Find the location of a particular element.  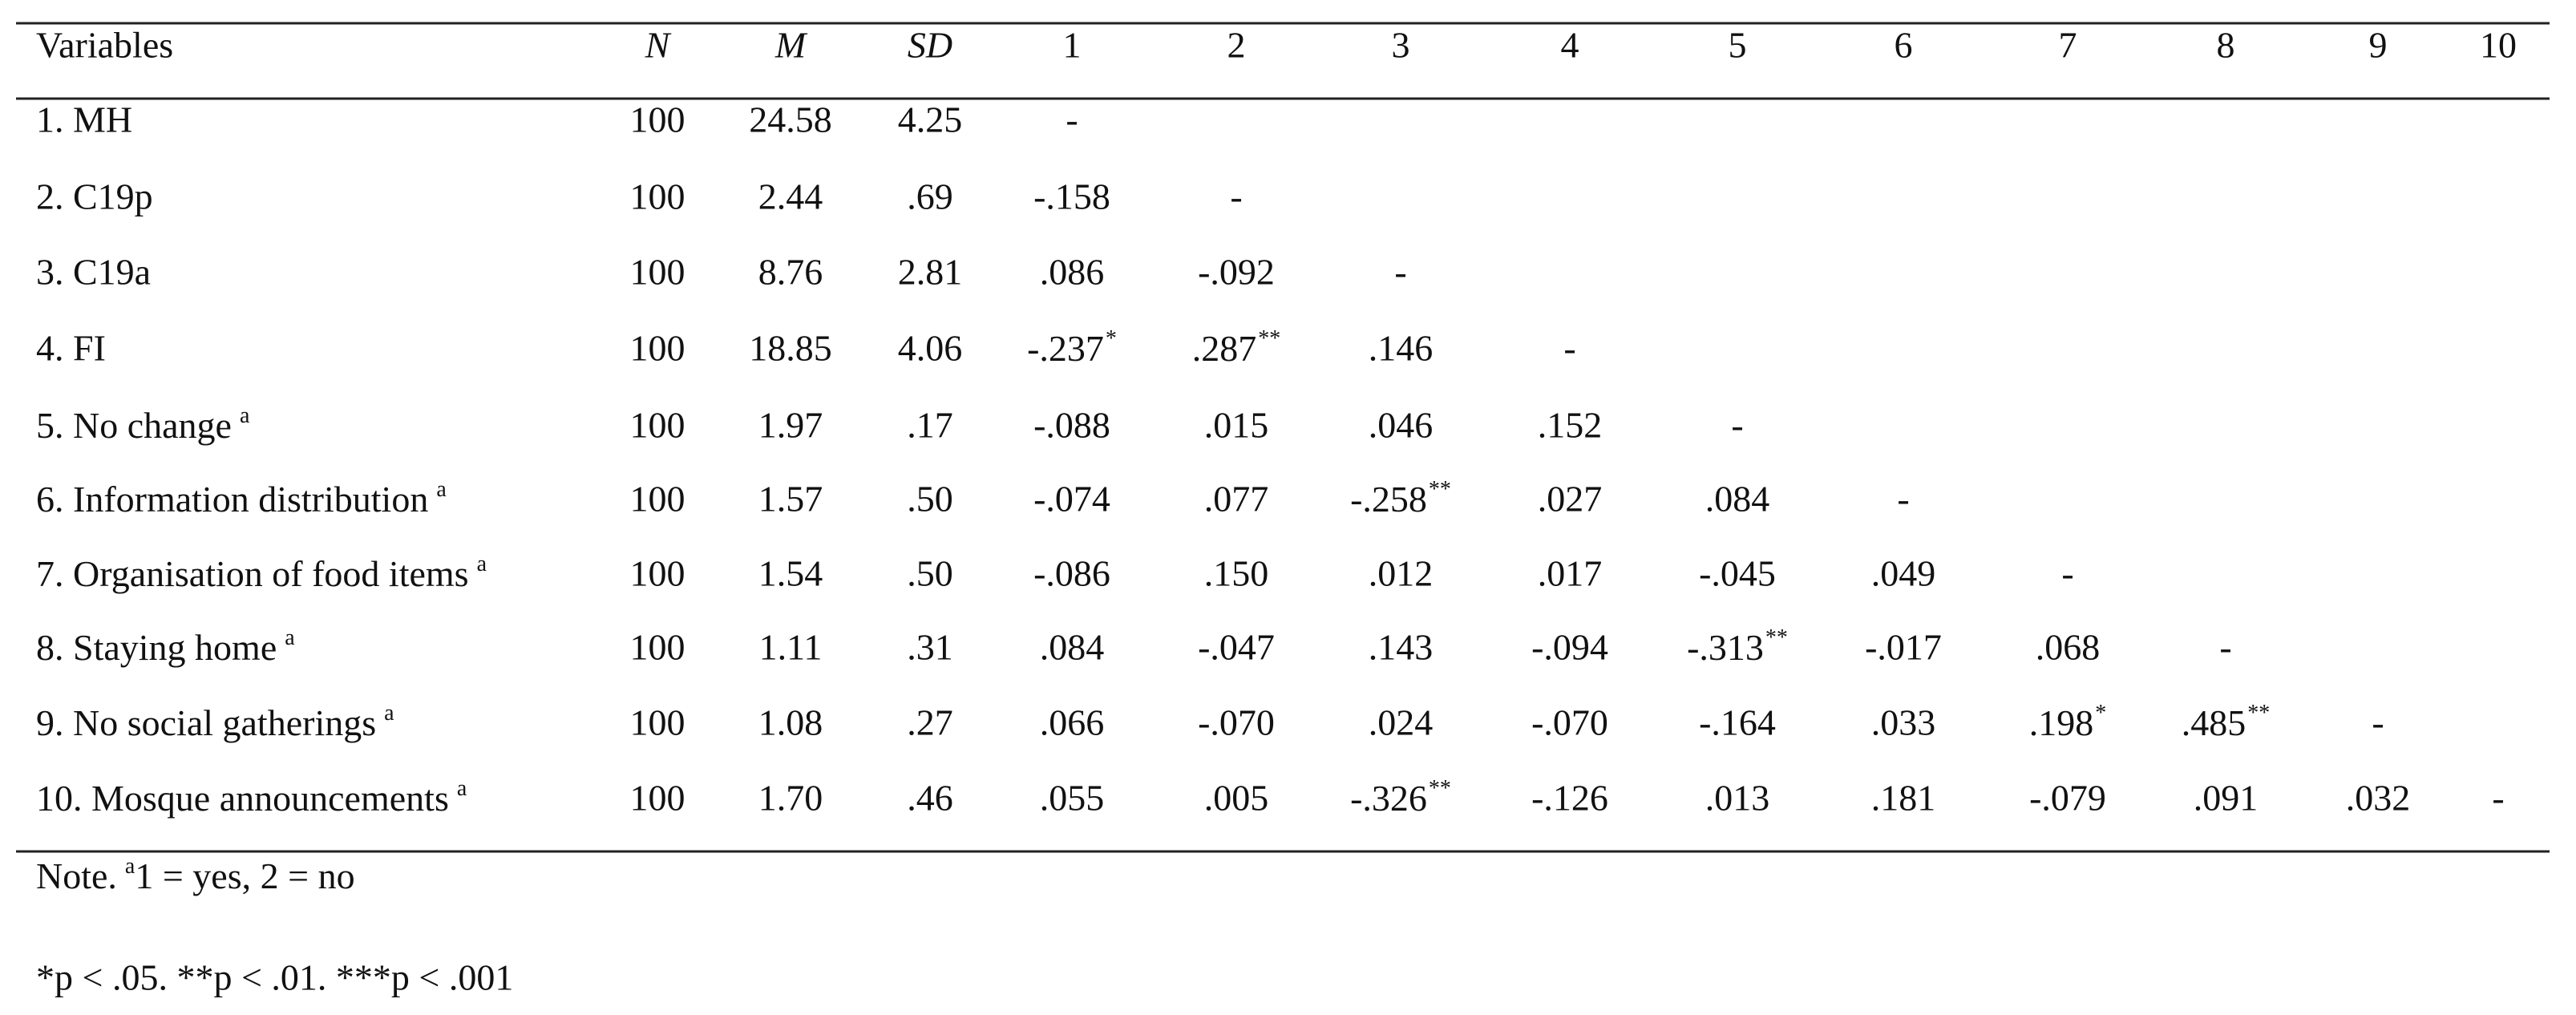

variable-name: 9. No social gatherings a is located at coordinates (215, 721).